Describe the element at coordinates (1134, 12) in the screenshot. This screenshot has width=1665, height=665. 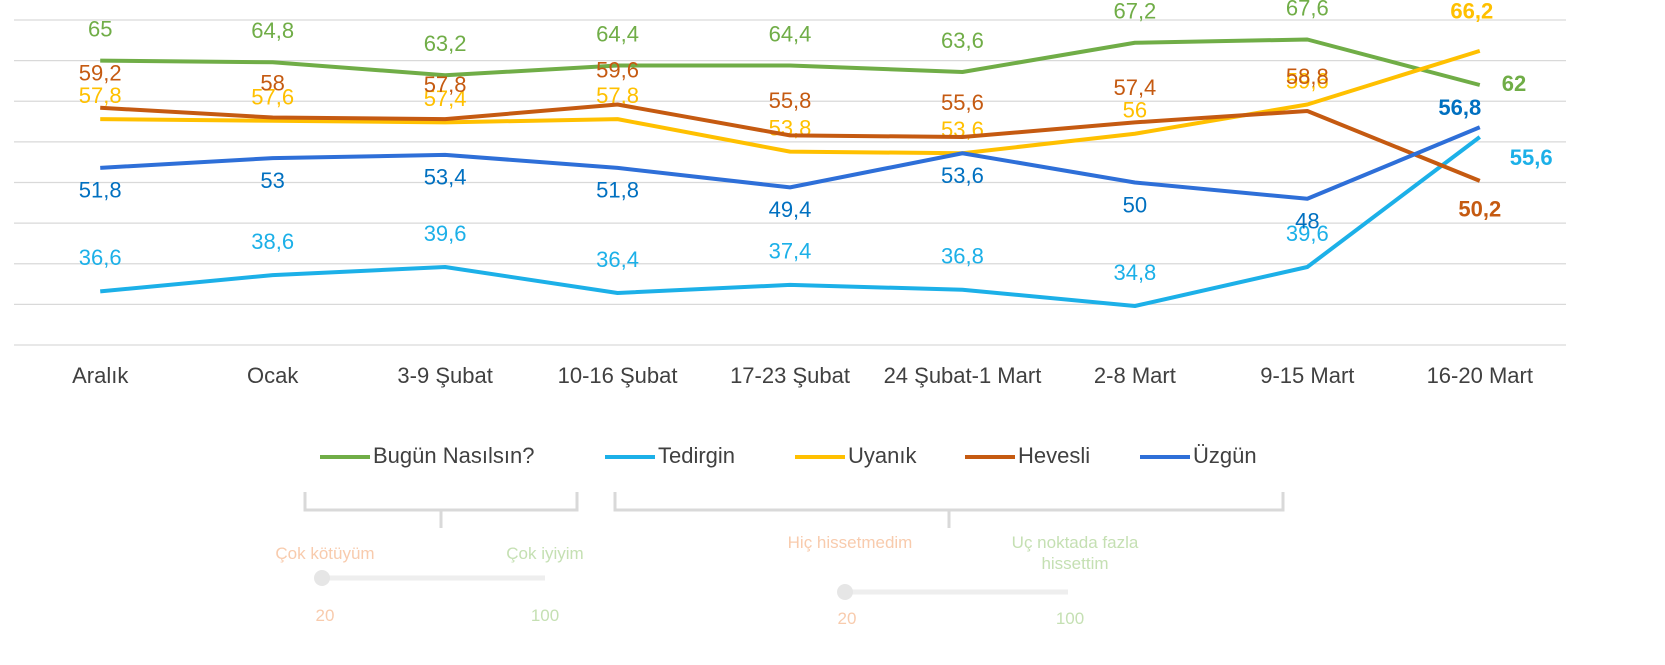
I see `data-label: 67,2` at that location.